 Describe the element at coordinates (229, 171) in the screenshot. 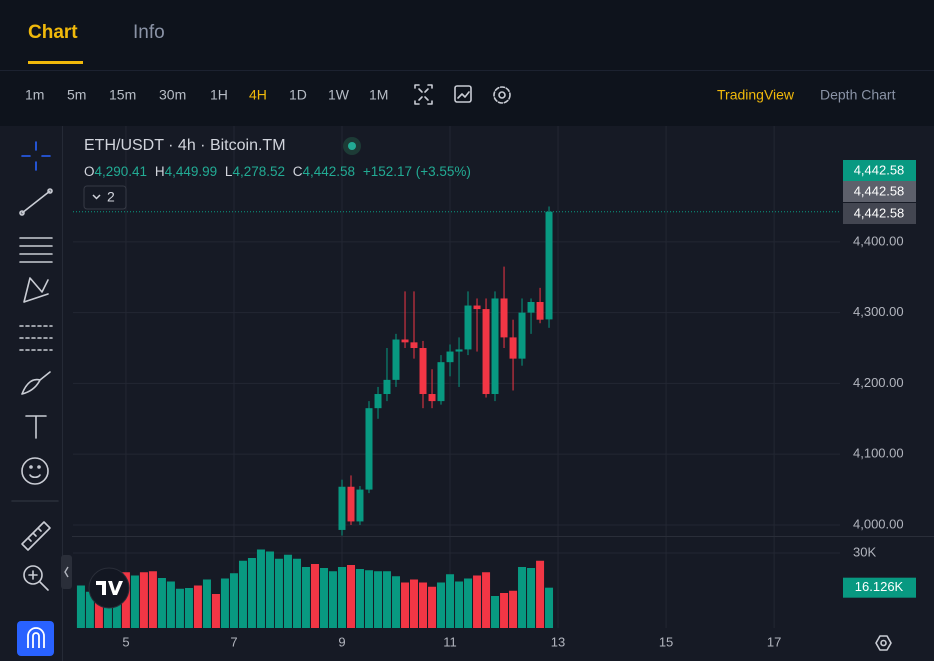

I see `key: L` at that location.